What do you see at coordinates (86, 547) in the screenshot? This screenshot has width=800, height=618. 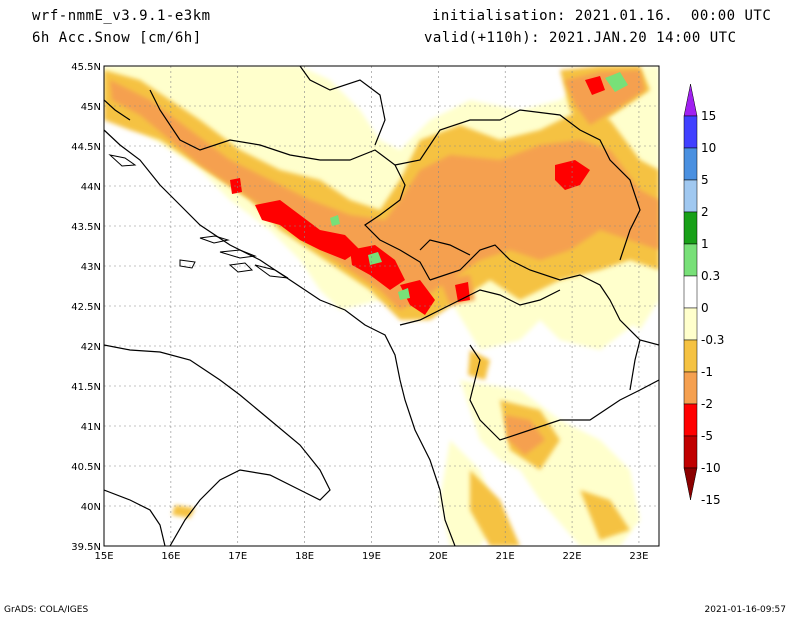 I see `lat-tick-label: 39.5N` at bounding box center [86, 547].